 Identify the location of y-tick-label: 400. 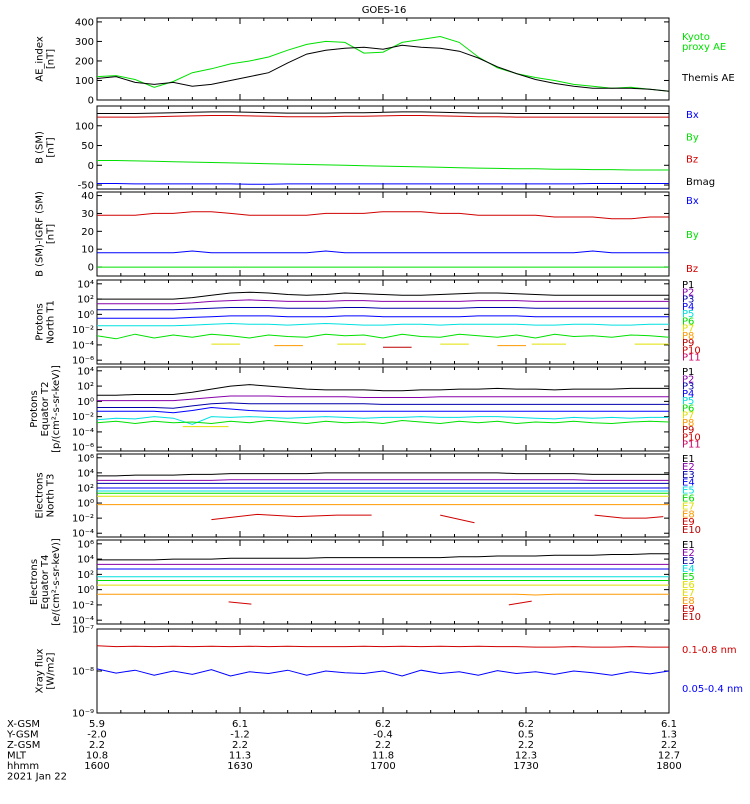
(84, 22).